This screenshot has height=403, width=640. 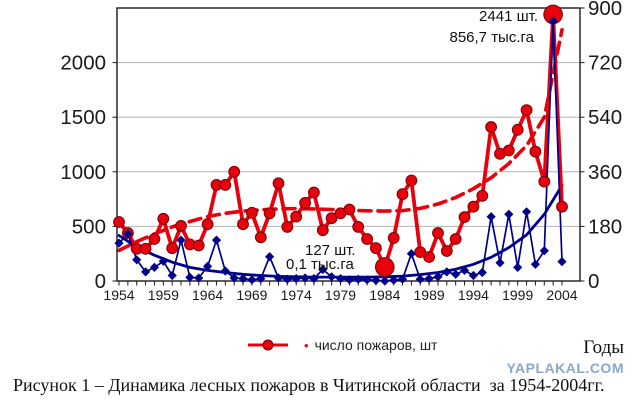 What do you see at coordinates (508, 16) in the screenshot?
I see `annotation-peak-fires: 2441 шт.` at bounding box center [508, 16].